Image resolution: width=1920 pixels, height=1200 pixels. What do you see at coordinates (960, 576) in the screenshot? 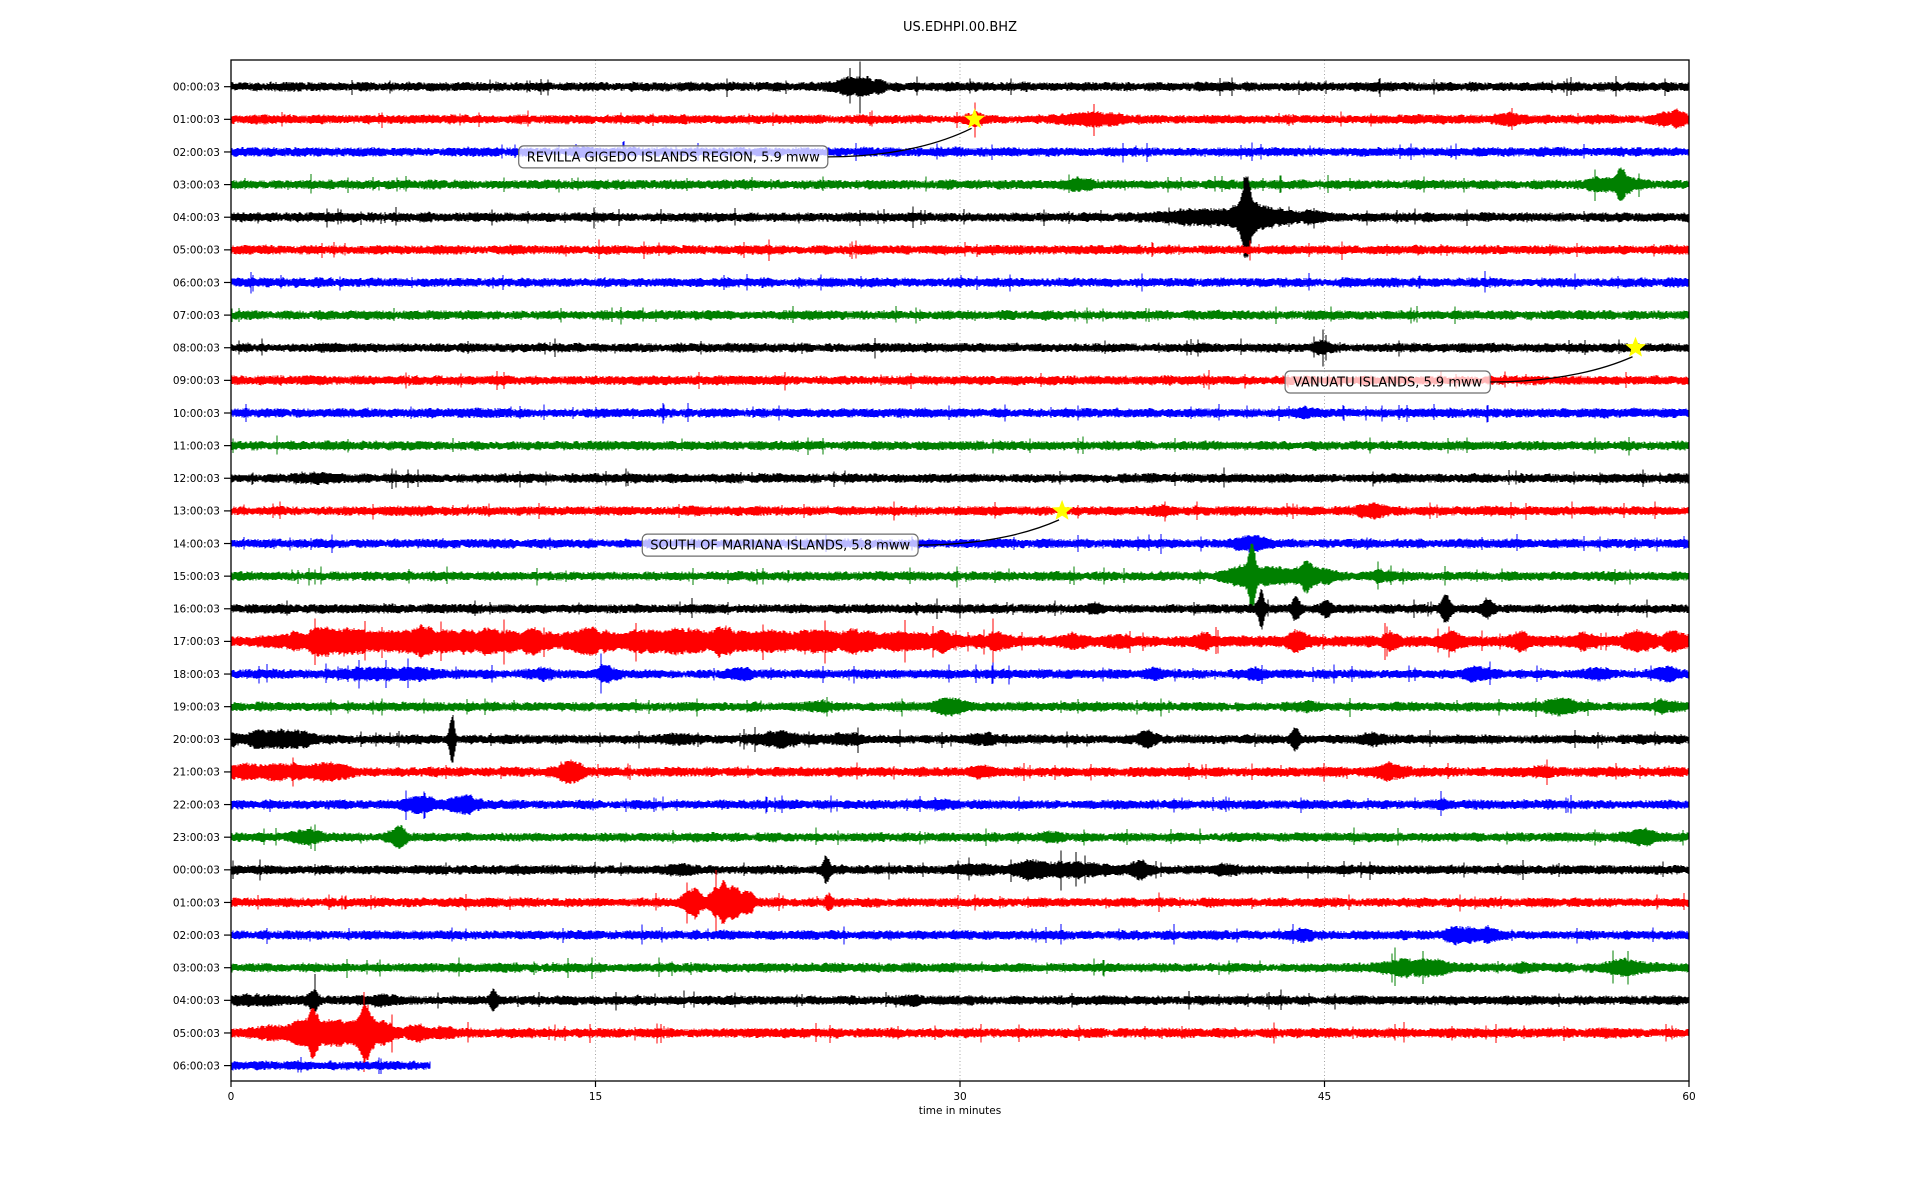
I see `trace-row-15-15:00:03` at bounding box center [960, 576].